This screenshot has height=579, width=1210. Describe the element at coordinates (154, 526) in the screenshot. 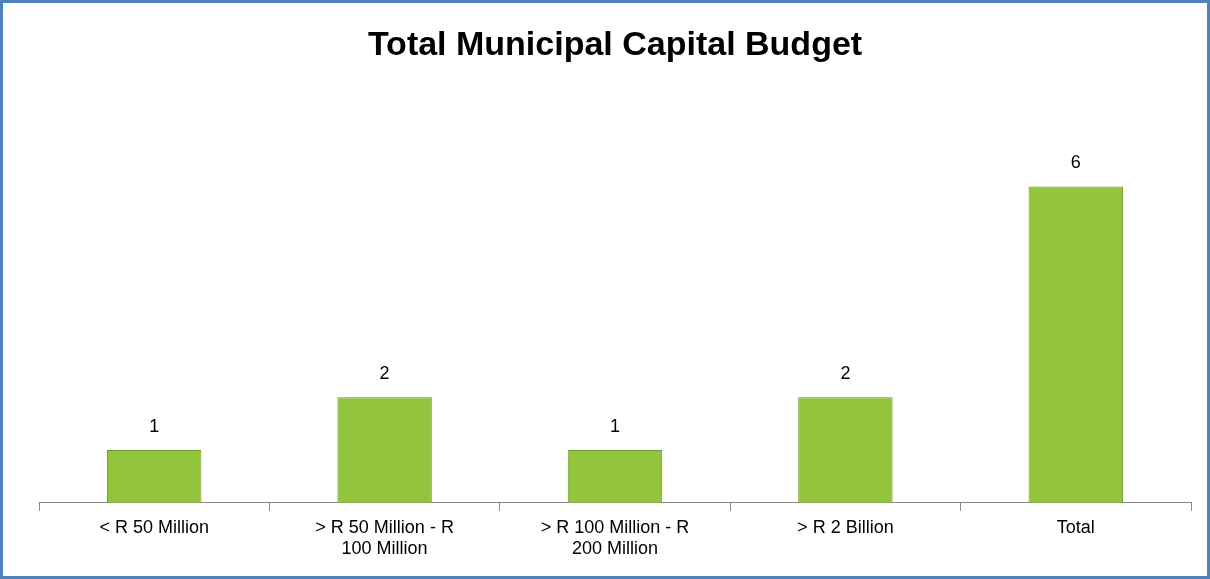

I see `x-tick-label: < R 50 Million` at that location.